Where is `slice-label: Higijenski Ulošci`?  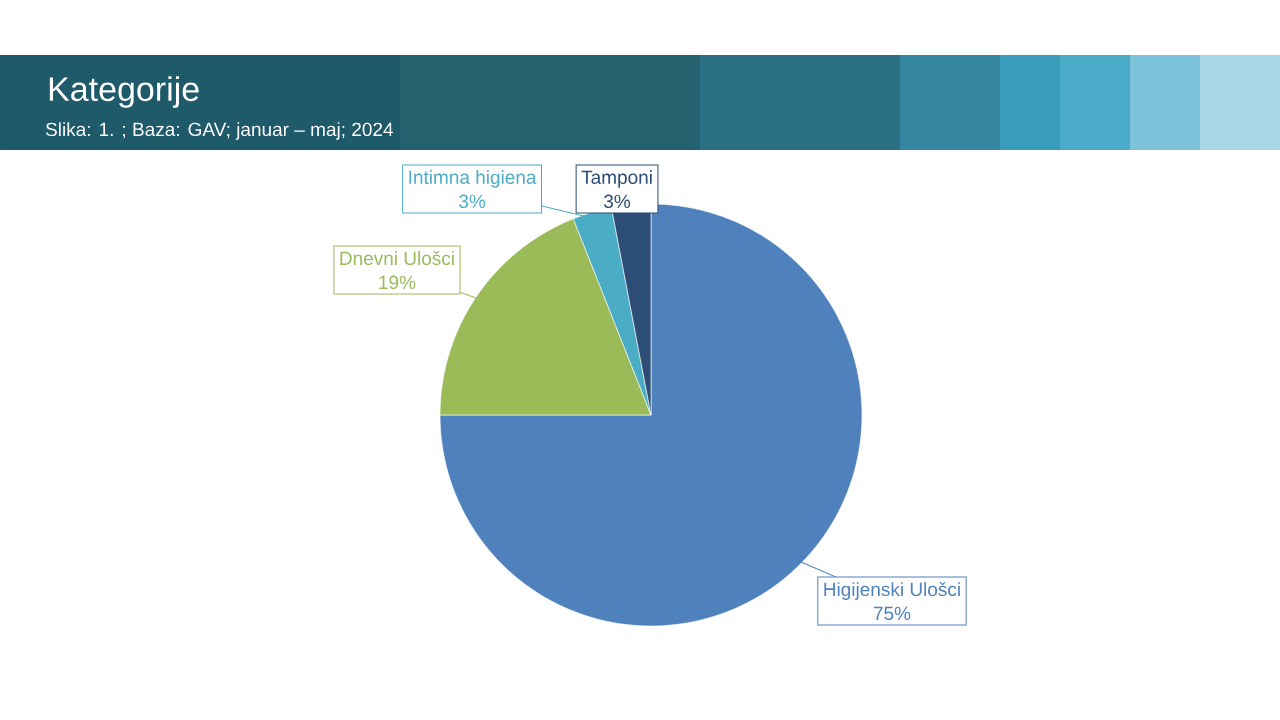
slice-label: Higijenski Ulošci is located at coordinates (892, 591).